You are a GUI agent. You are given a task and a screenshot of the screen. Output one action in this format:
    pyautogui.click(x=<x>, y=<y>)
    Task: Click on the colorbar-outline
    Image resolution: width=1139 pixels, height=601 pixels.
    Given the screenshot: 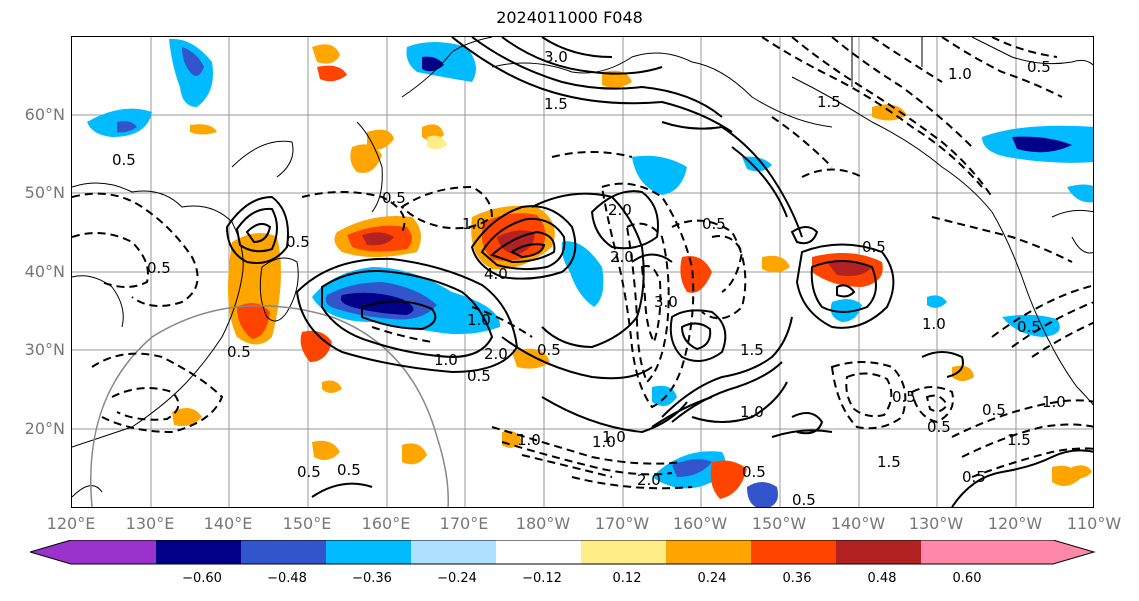 What is the action you would take?
    pyautogui.click(x=563, y=552)
    